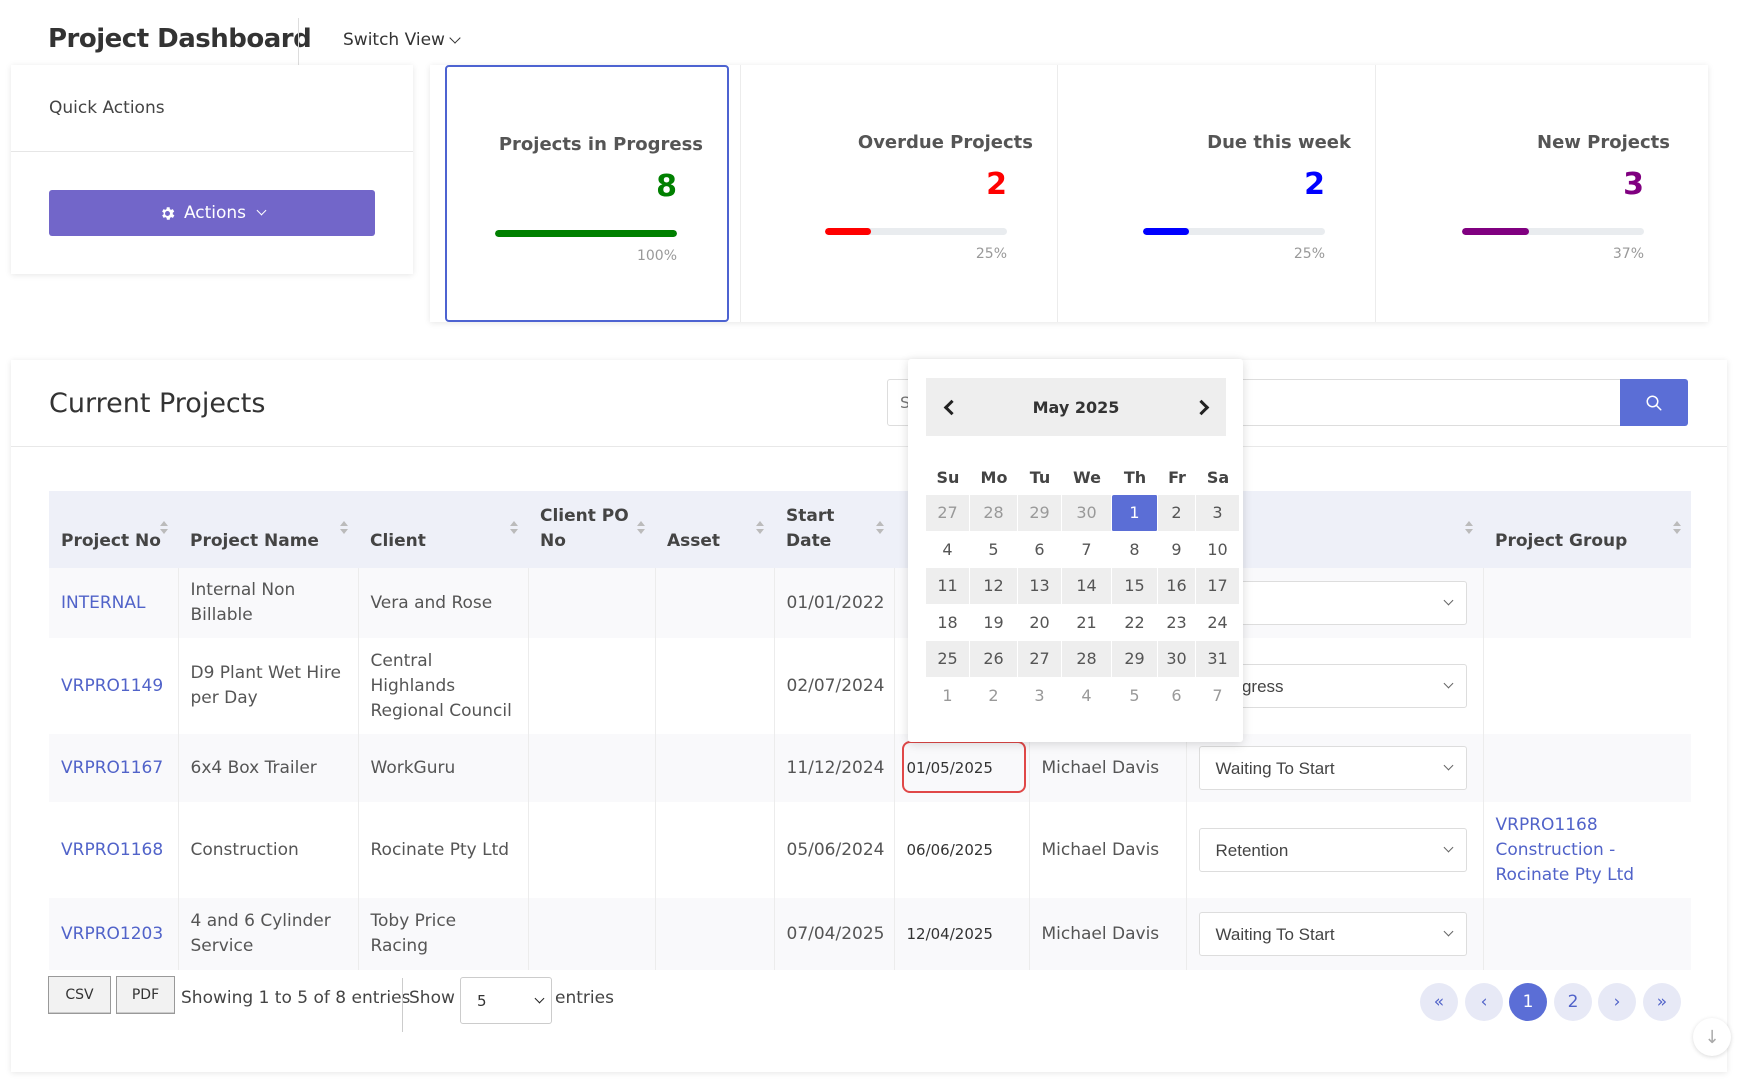 Image resolution: width=1740 pixels, height=1084 pixels. What do you see at coordinates (79, 995) in the screenshot?
I see `csv-button: CSV` at bounding box center [79, 995].